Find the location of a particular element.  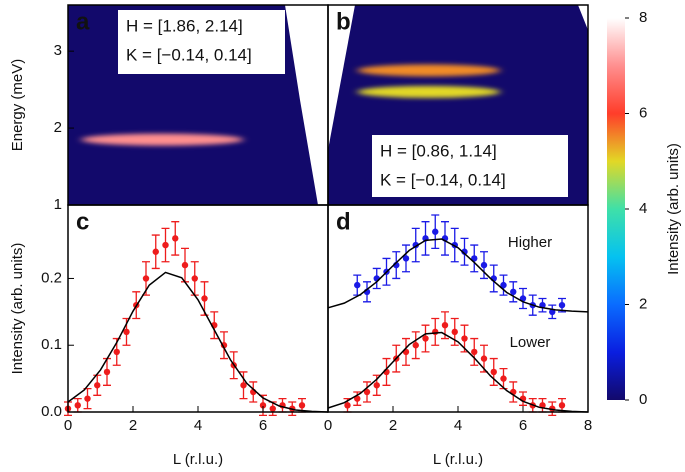

y-tick-label: 0.0 is located at coordinates (51, 411).